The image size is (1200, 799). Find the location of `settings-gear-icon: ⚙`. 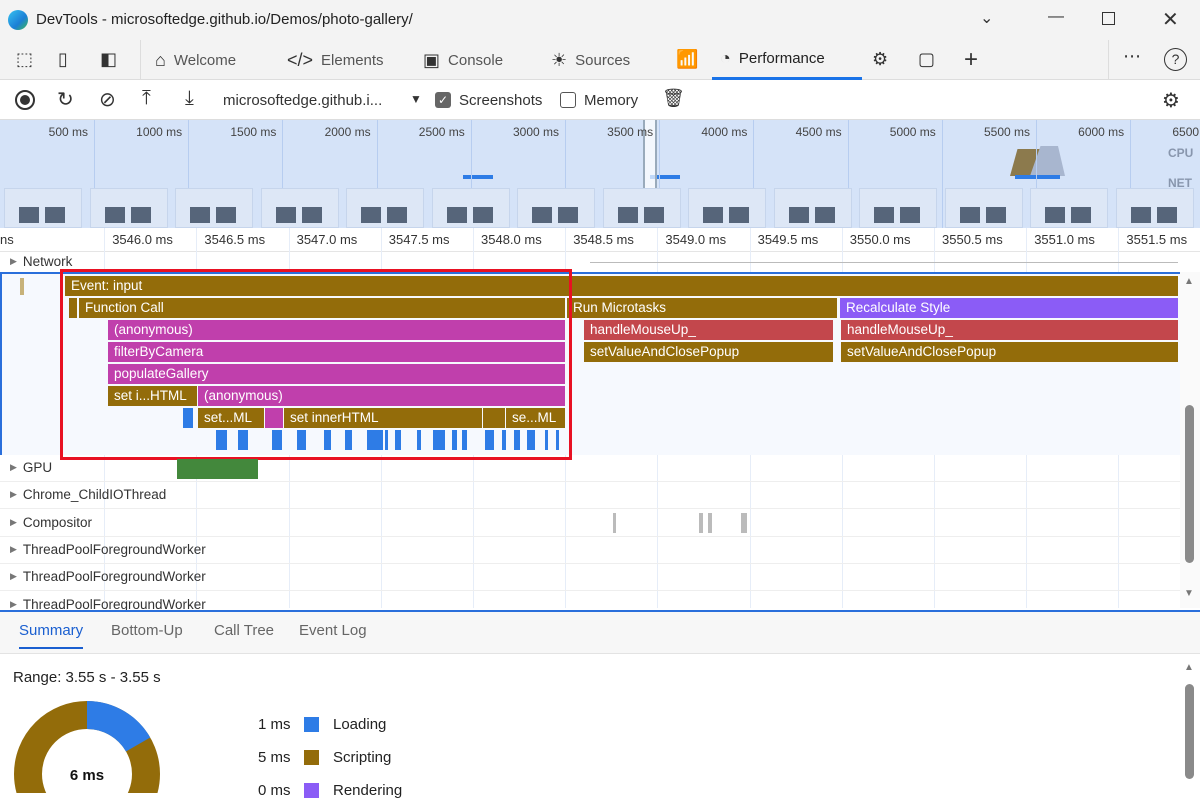

settings-gear-icon: ⚙ is located at coordinates (1171, 101).